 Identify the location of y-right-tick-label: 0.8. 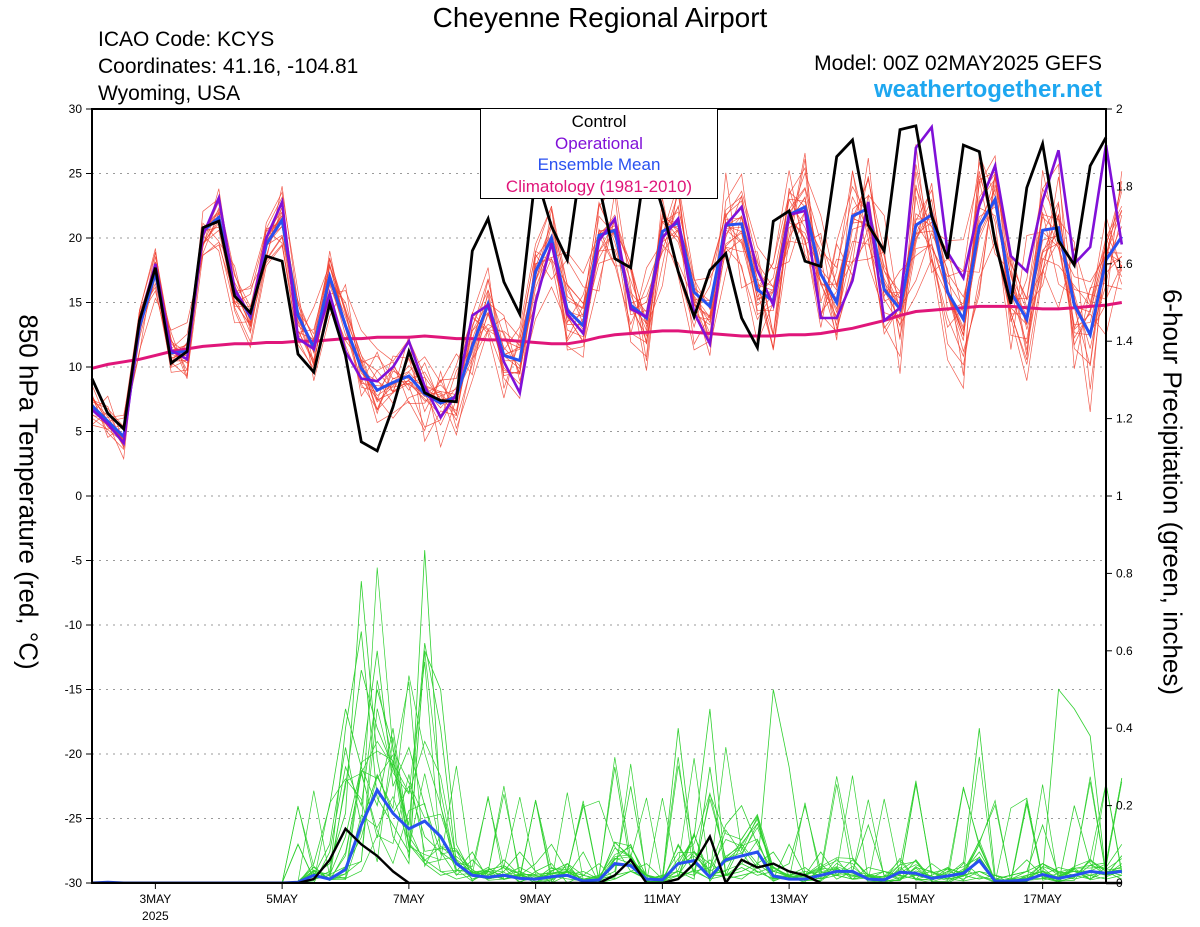
(1124, 573).